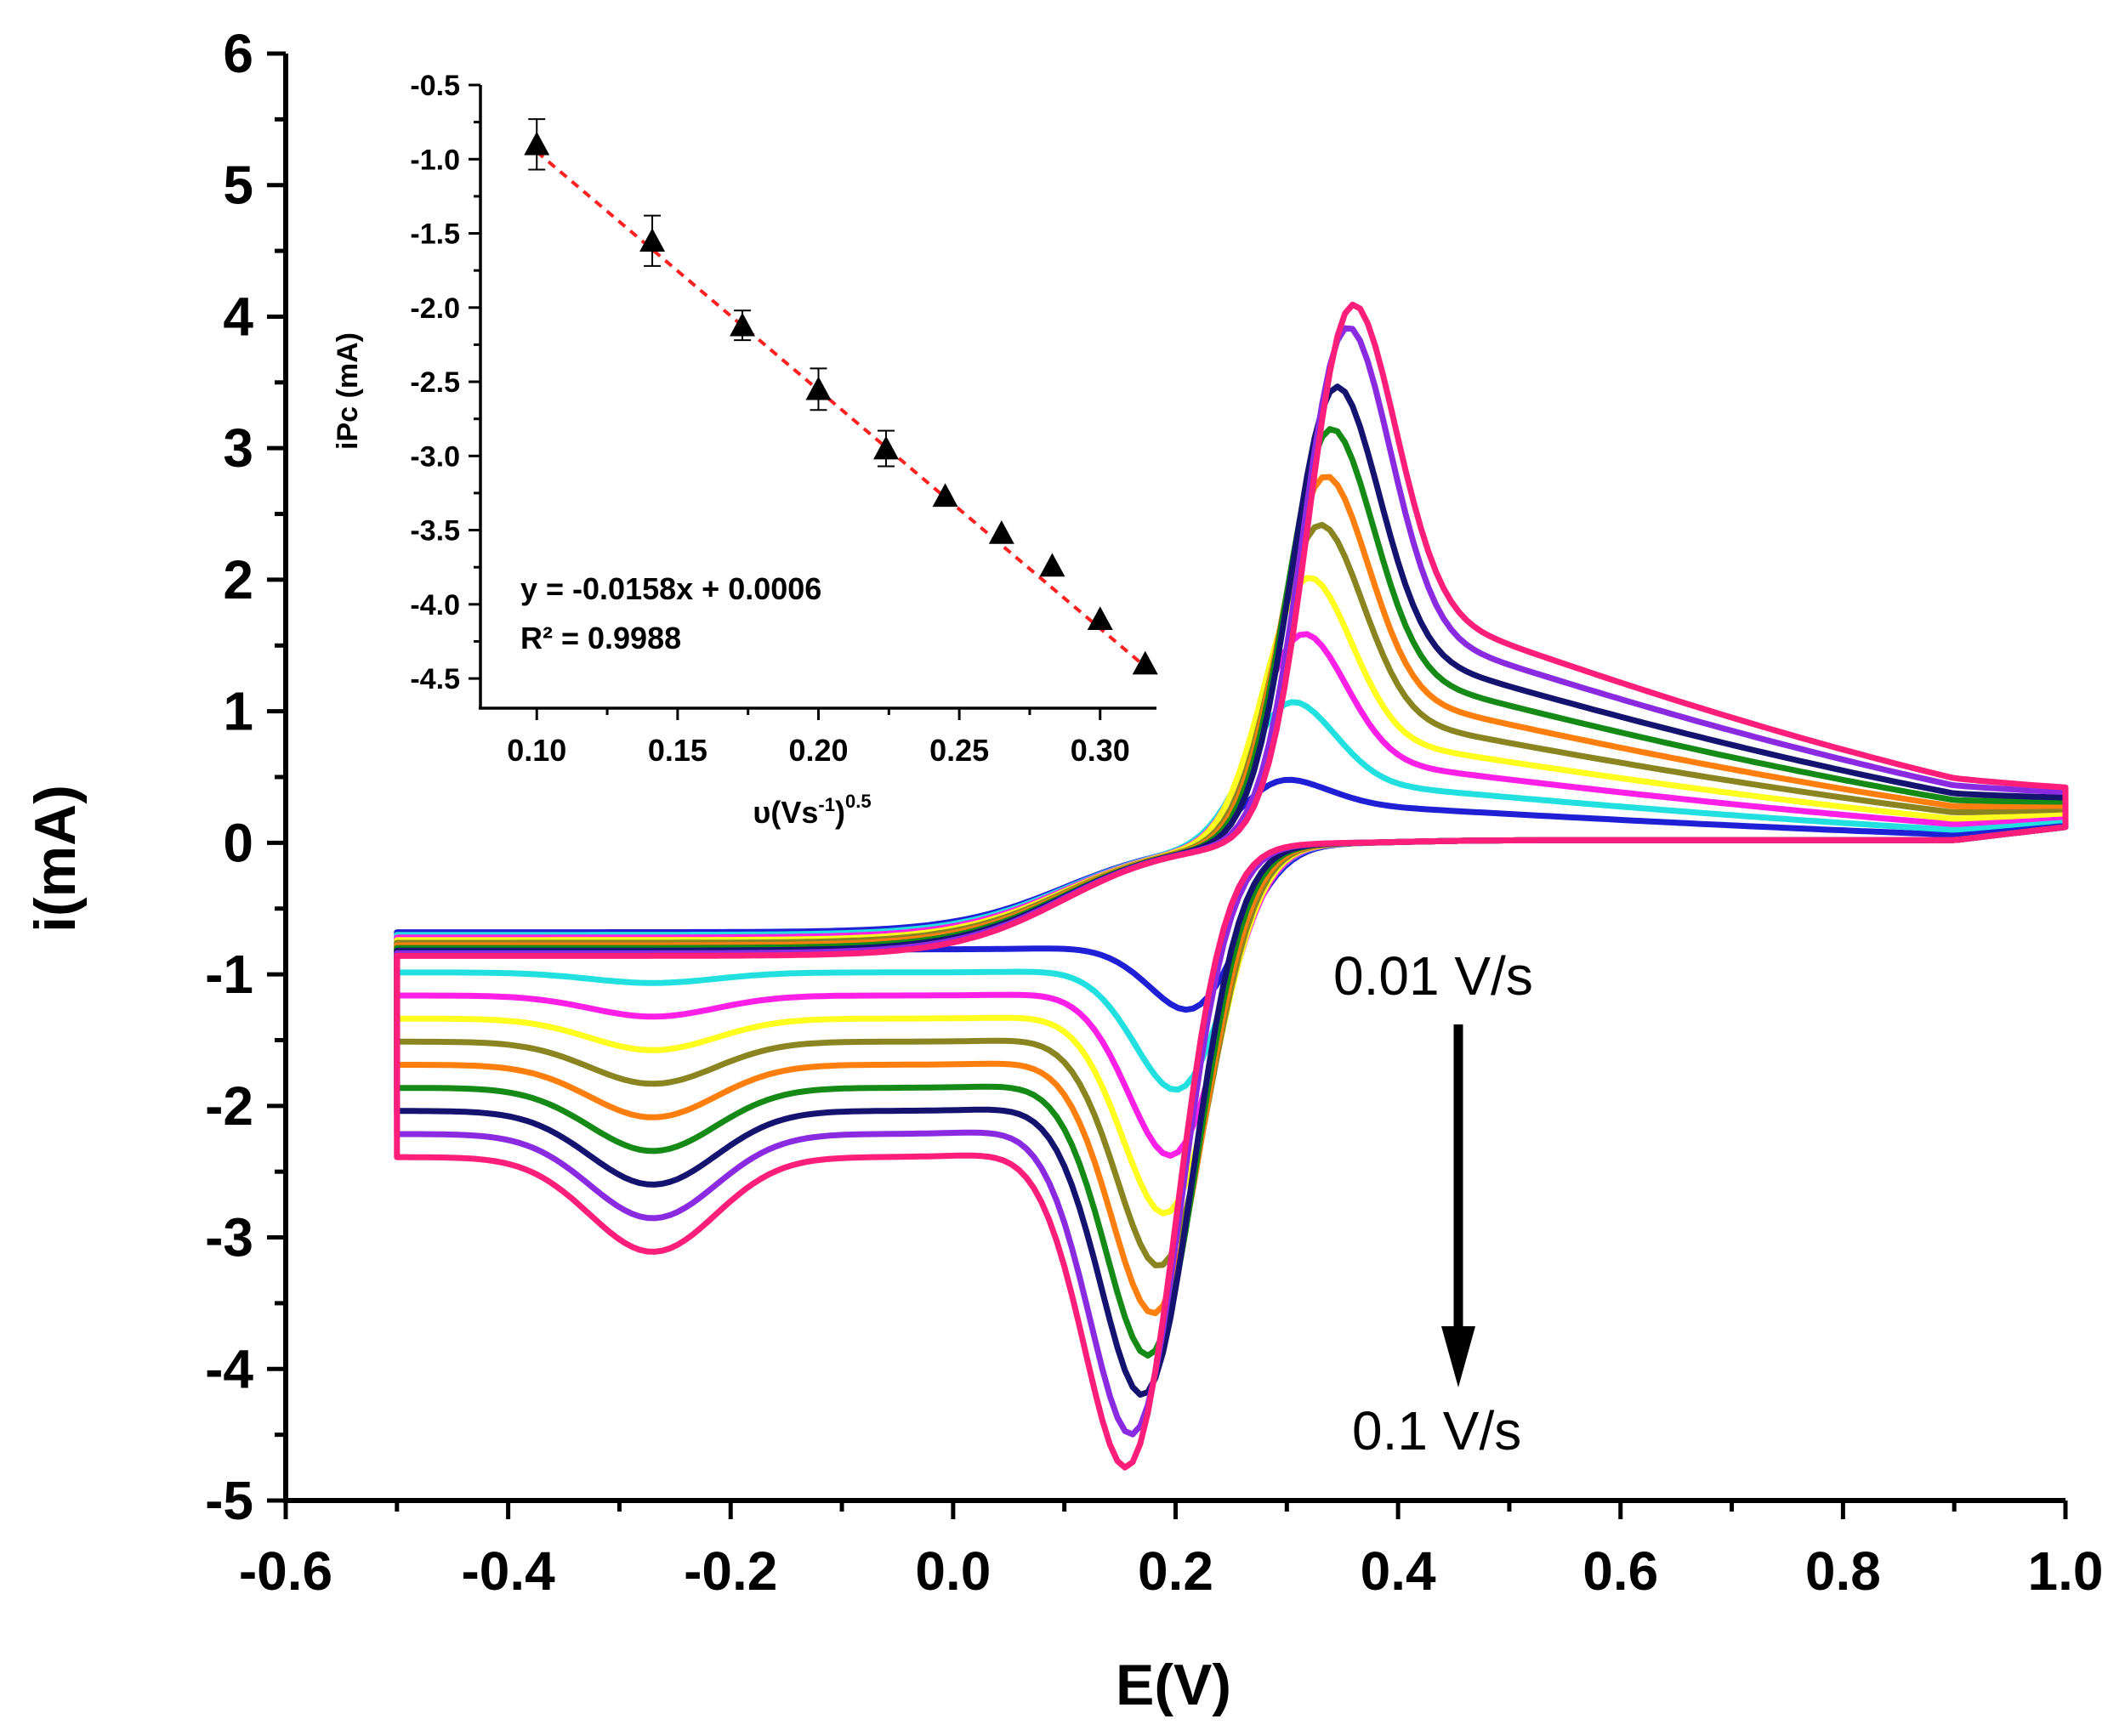  Describe the element at coordinates (826, 805) in the screenshot. I see `inset-x-label-sup1: -1` at that location.